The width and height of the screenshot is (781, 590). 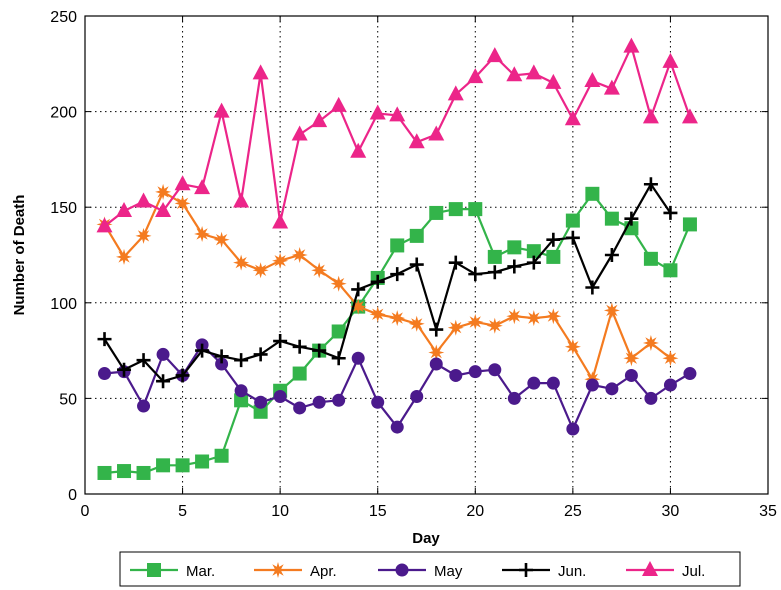 I want to click on legend-marker-apr, so click(x=278, y=570).